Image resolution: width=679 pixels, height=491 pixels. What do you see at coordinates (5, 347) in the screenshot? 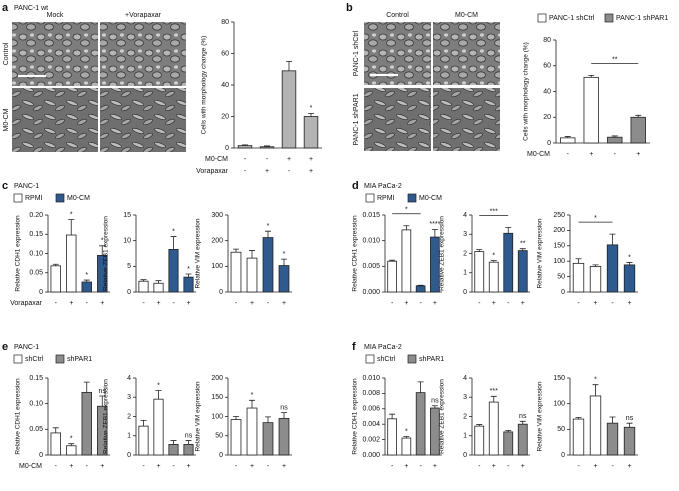
I see `panel-label: e` at bounding box center [5, 347].